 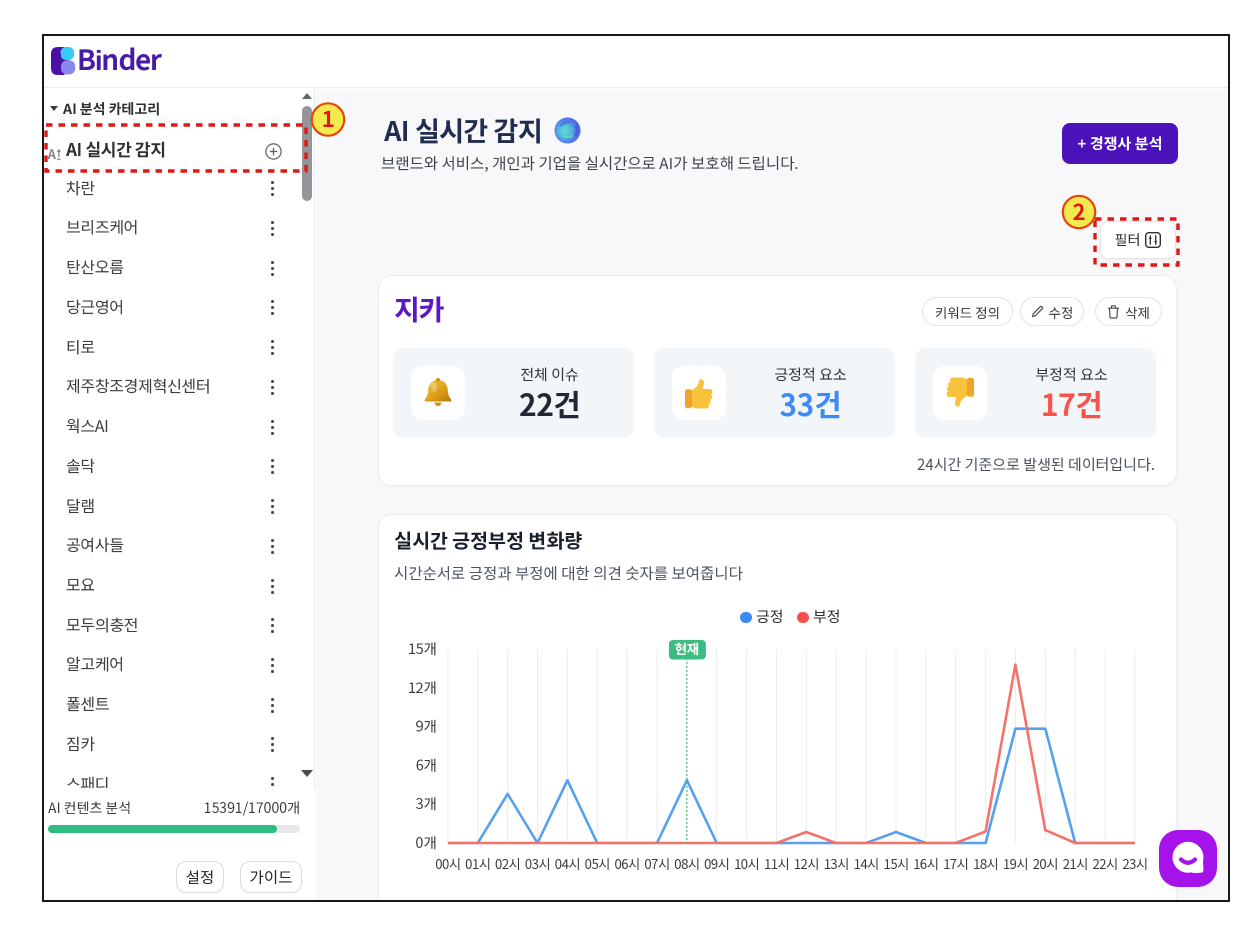 I want to click on svg-text: 06시, so click(x=627, y=863).